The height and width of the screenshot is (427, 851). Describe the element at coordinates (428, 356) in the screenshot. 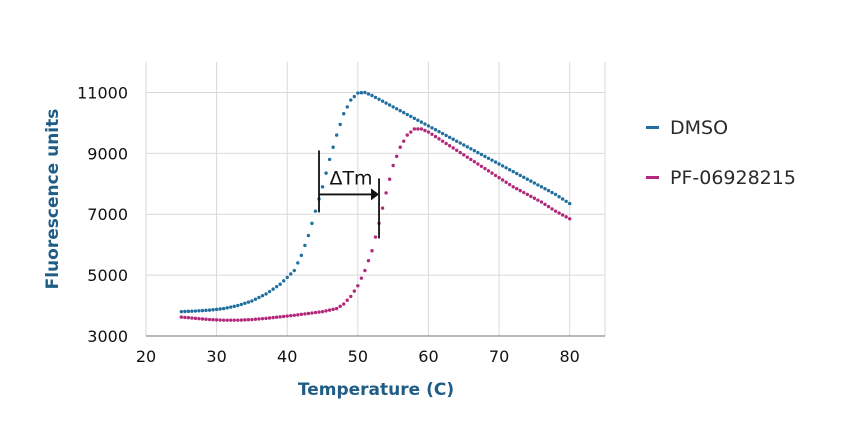

I see `x-tick-label: 60` at that location.